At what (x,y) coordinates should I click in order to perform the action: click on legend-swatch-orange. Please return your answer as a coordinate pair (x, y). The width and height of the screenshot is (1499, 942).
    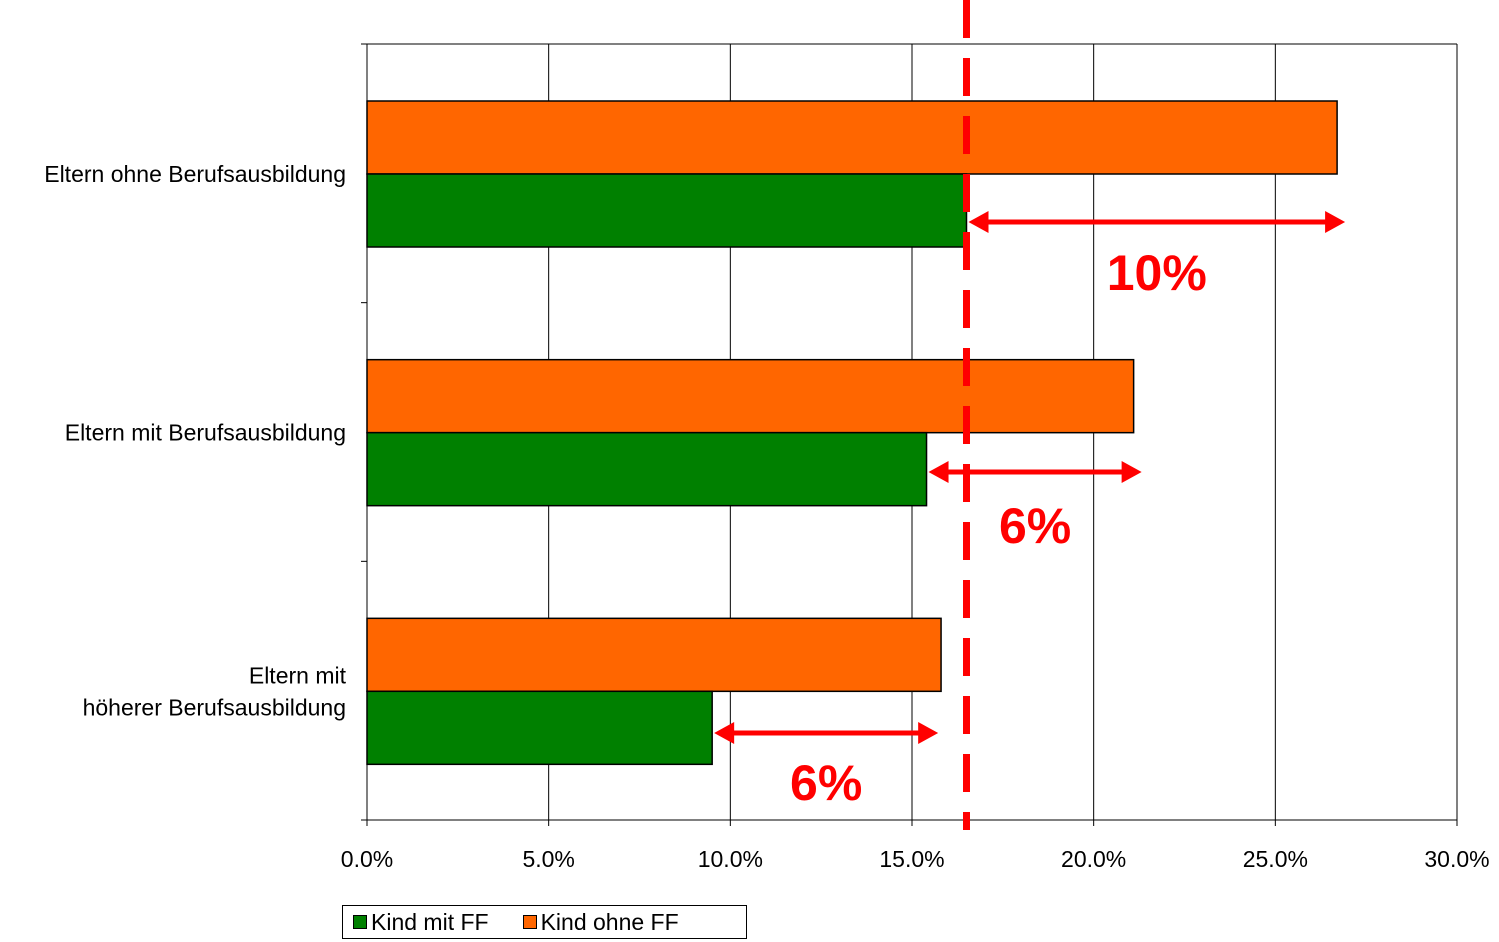
    Looking at the image, I should click on (529, 922).